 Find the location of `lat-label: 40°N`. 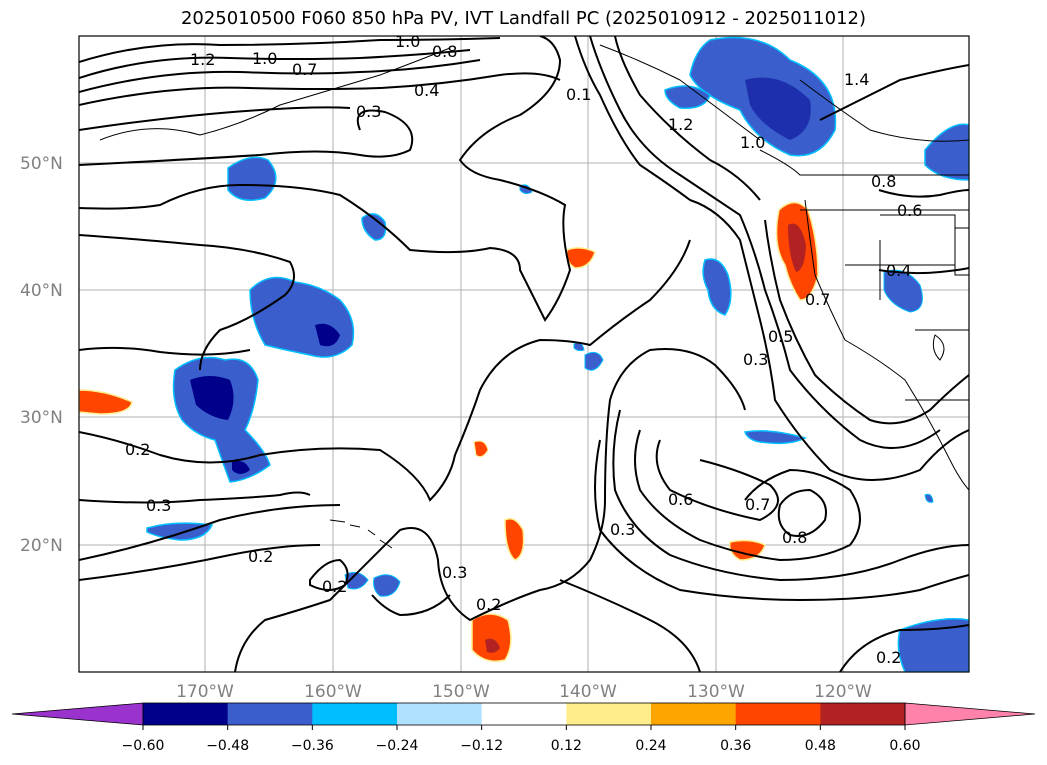

lat-label: 40°N is located at coordinates (41, 291).